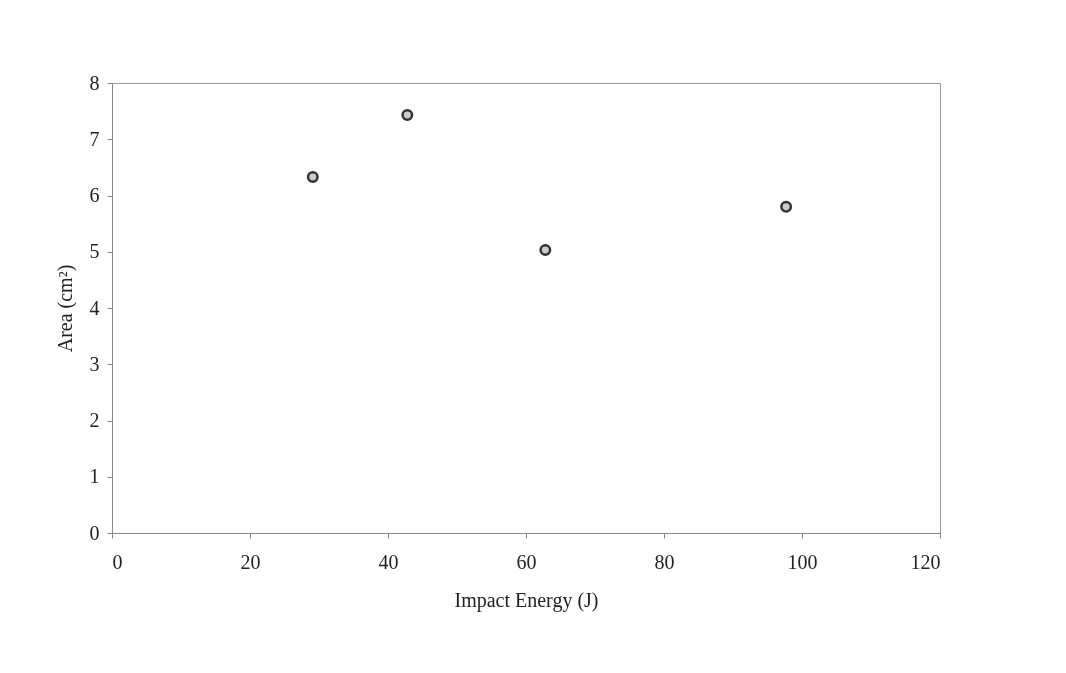 The width and height of the screenshot is (1066, 673). What do you see at coordinates (94, 307) in the screenshot?
I see `y-tick-label: 4` at bounding box center [94, 307].